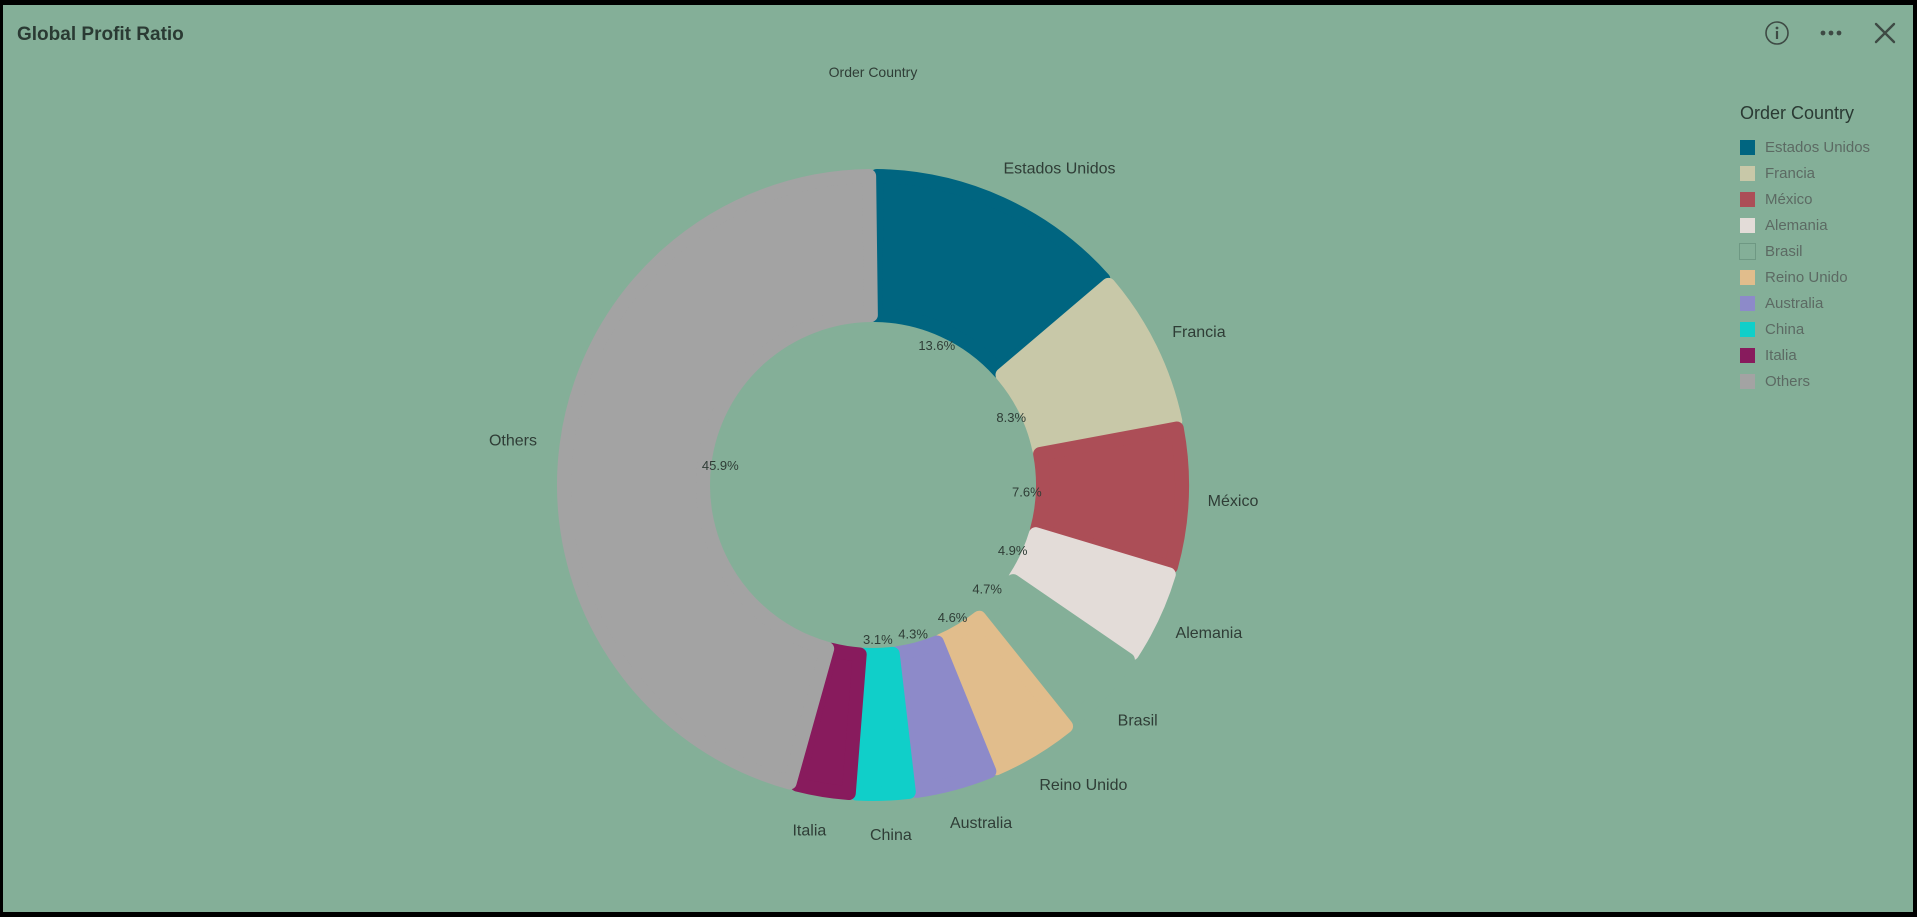 The height and width of the screenshot is (917, 1917). What do you see at coordinates (513, 441) in the screenshot?
I see `slice-label-others: Others` at bounding box center [513, 441].